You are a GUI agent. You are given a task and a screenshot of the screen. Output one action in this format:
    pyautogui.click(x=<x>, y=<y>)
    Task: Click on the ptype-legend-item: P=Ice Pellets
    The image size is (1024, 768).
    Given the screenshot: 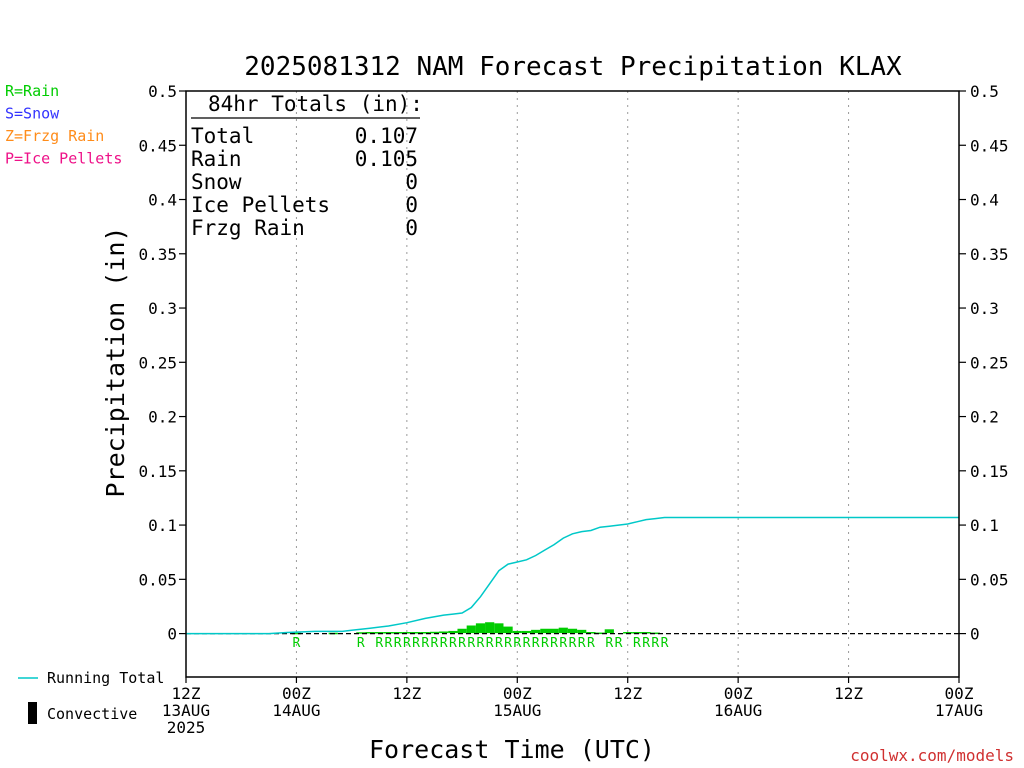 What is the action you would take?
    pyautogui.click(x=63, y=159)
    